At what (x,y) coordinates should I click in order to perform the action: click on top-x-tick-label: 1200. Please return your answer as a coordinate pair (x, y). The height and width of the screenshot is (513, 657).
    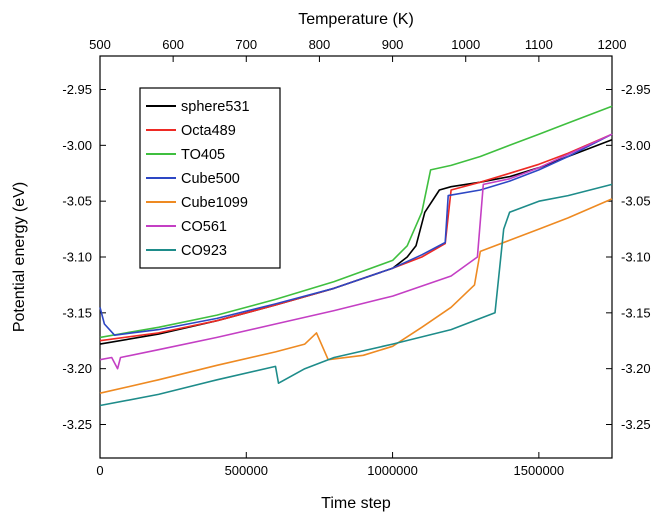
    Looking at the image, I should click on (612, 44).